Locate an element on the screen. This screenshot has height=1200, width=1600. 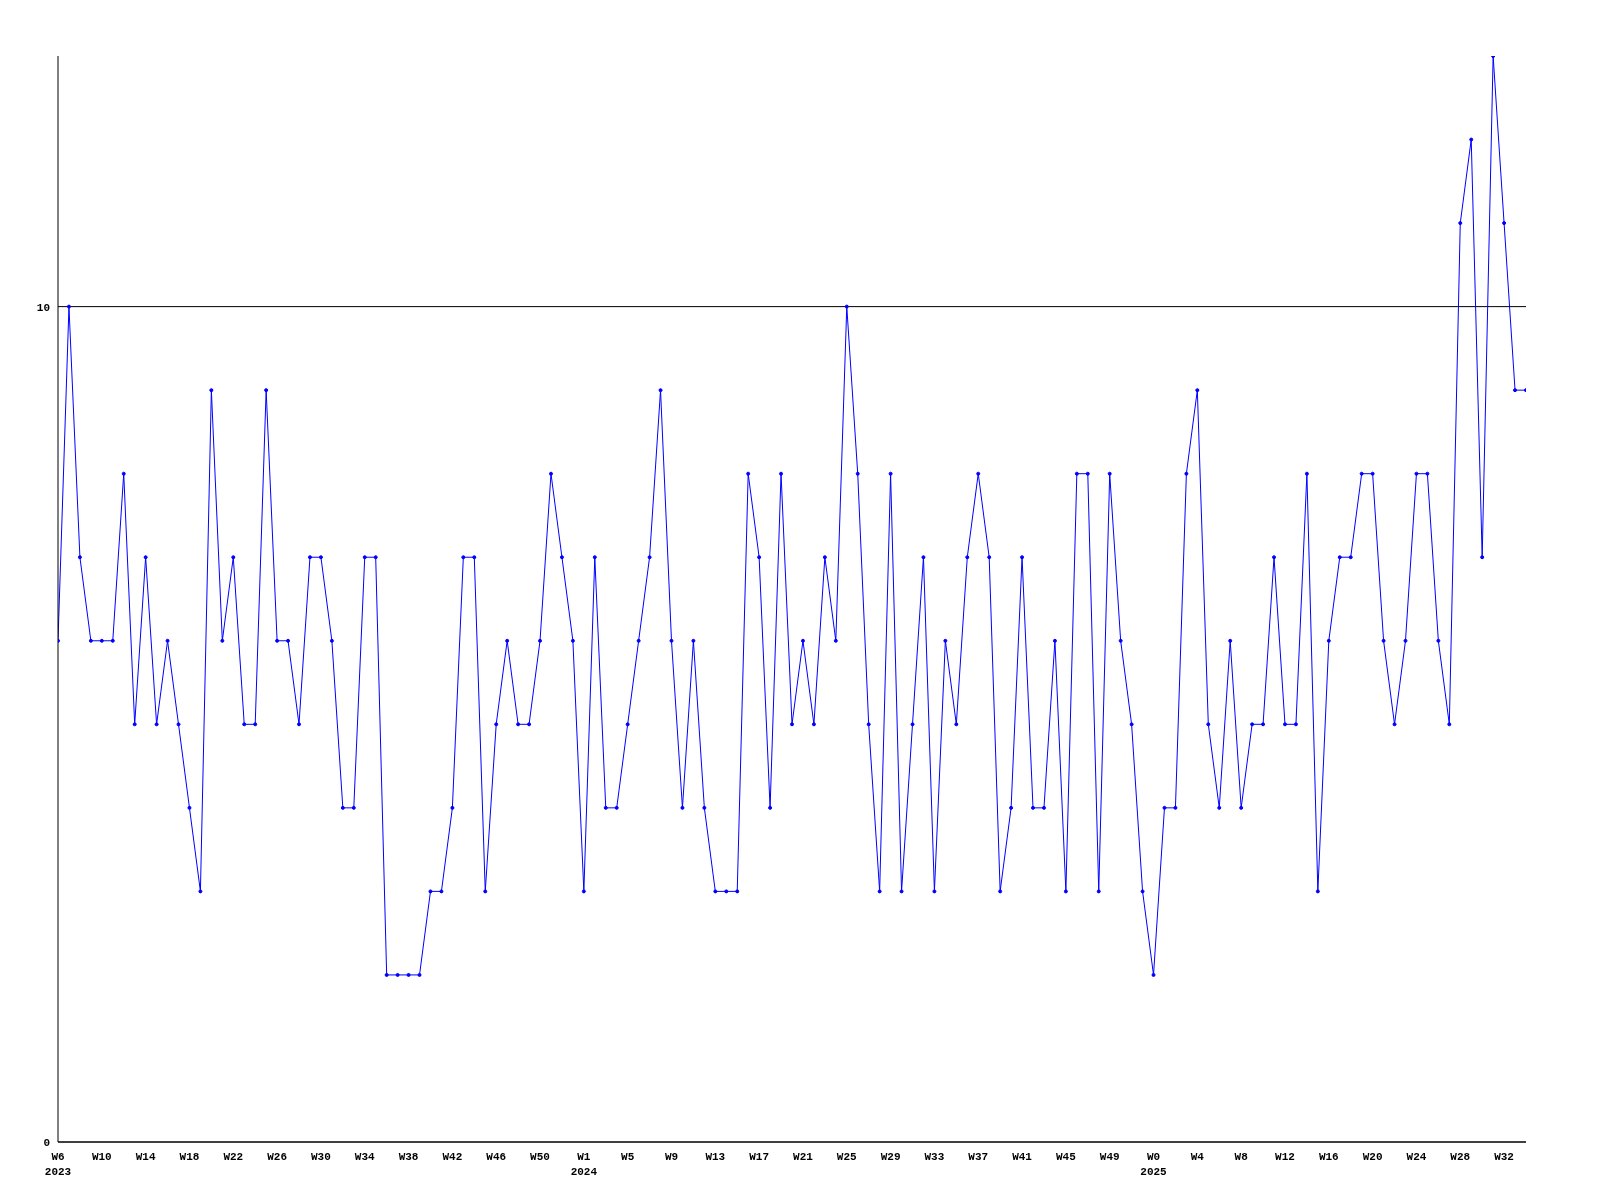
x-tick-label: W45 is located at coordinates (1066, 1157).